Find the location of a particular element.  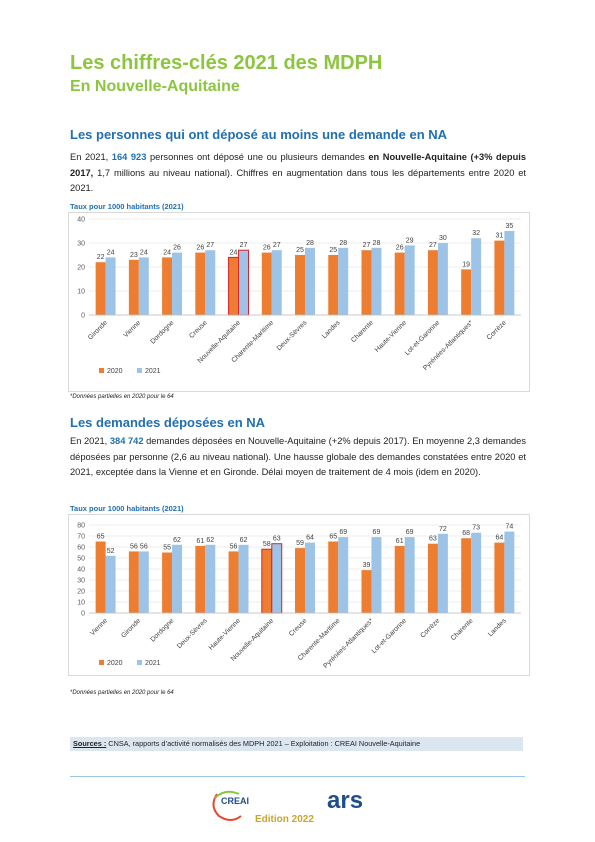

logo-ars: ars is located at coordinates (345, 800).